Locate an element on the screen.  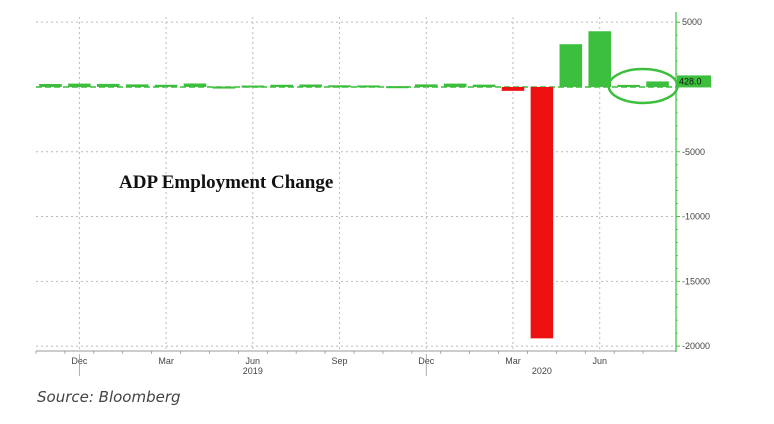
y-axis: 5000 -5000 -10000 -15000 -20000 428.0 is located at coordinates (693, 182).